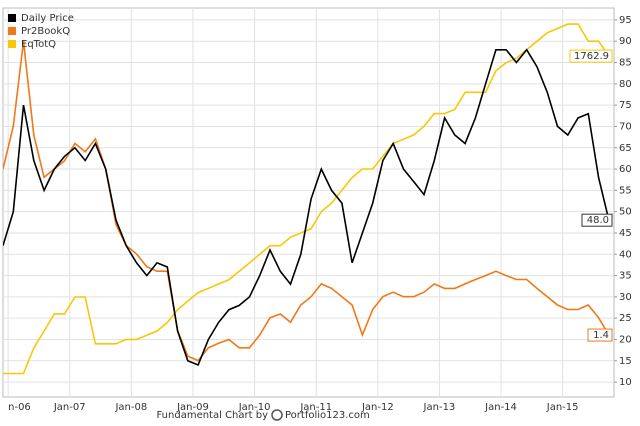  I want to click on logo-icon, so click(277, 415).